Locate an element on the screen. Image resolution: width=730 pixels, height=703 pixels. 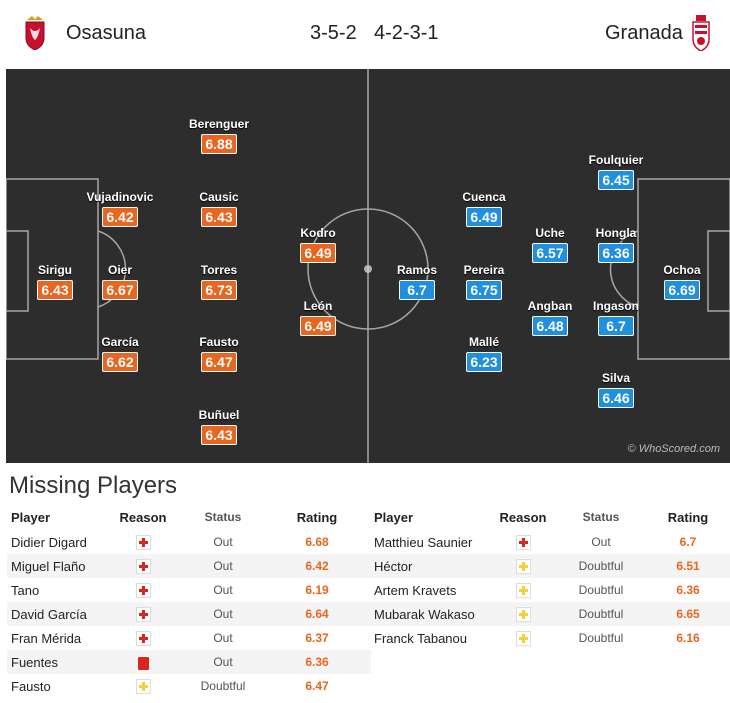
player-rating: 6.23 is located at coordinates (484, 362).